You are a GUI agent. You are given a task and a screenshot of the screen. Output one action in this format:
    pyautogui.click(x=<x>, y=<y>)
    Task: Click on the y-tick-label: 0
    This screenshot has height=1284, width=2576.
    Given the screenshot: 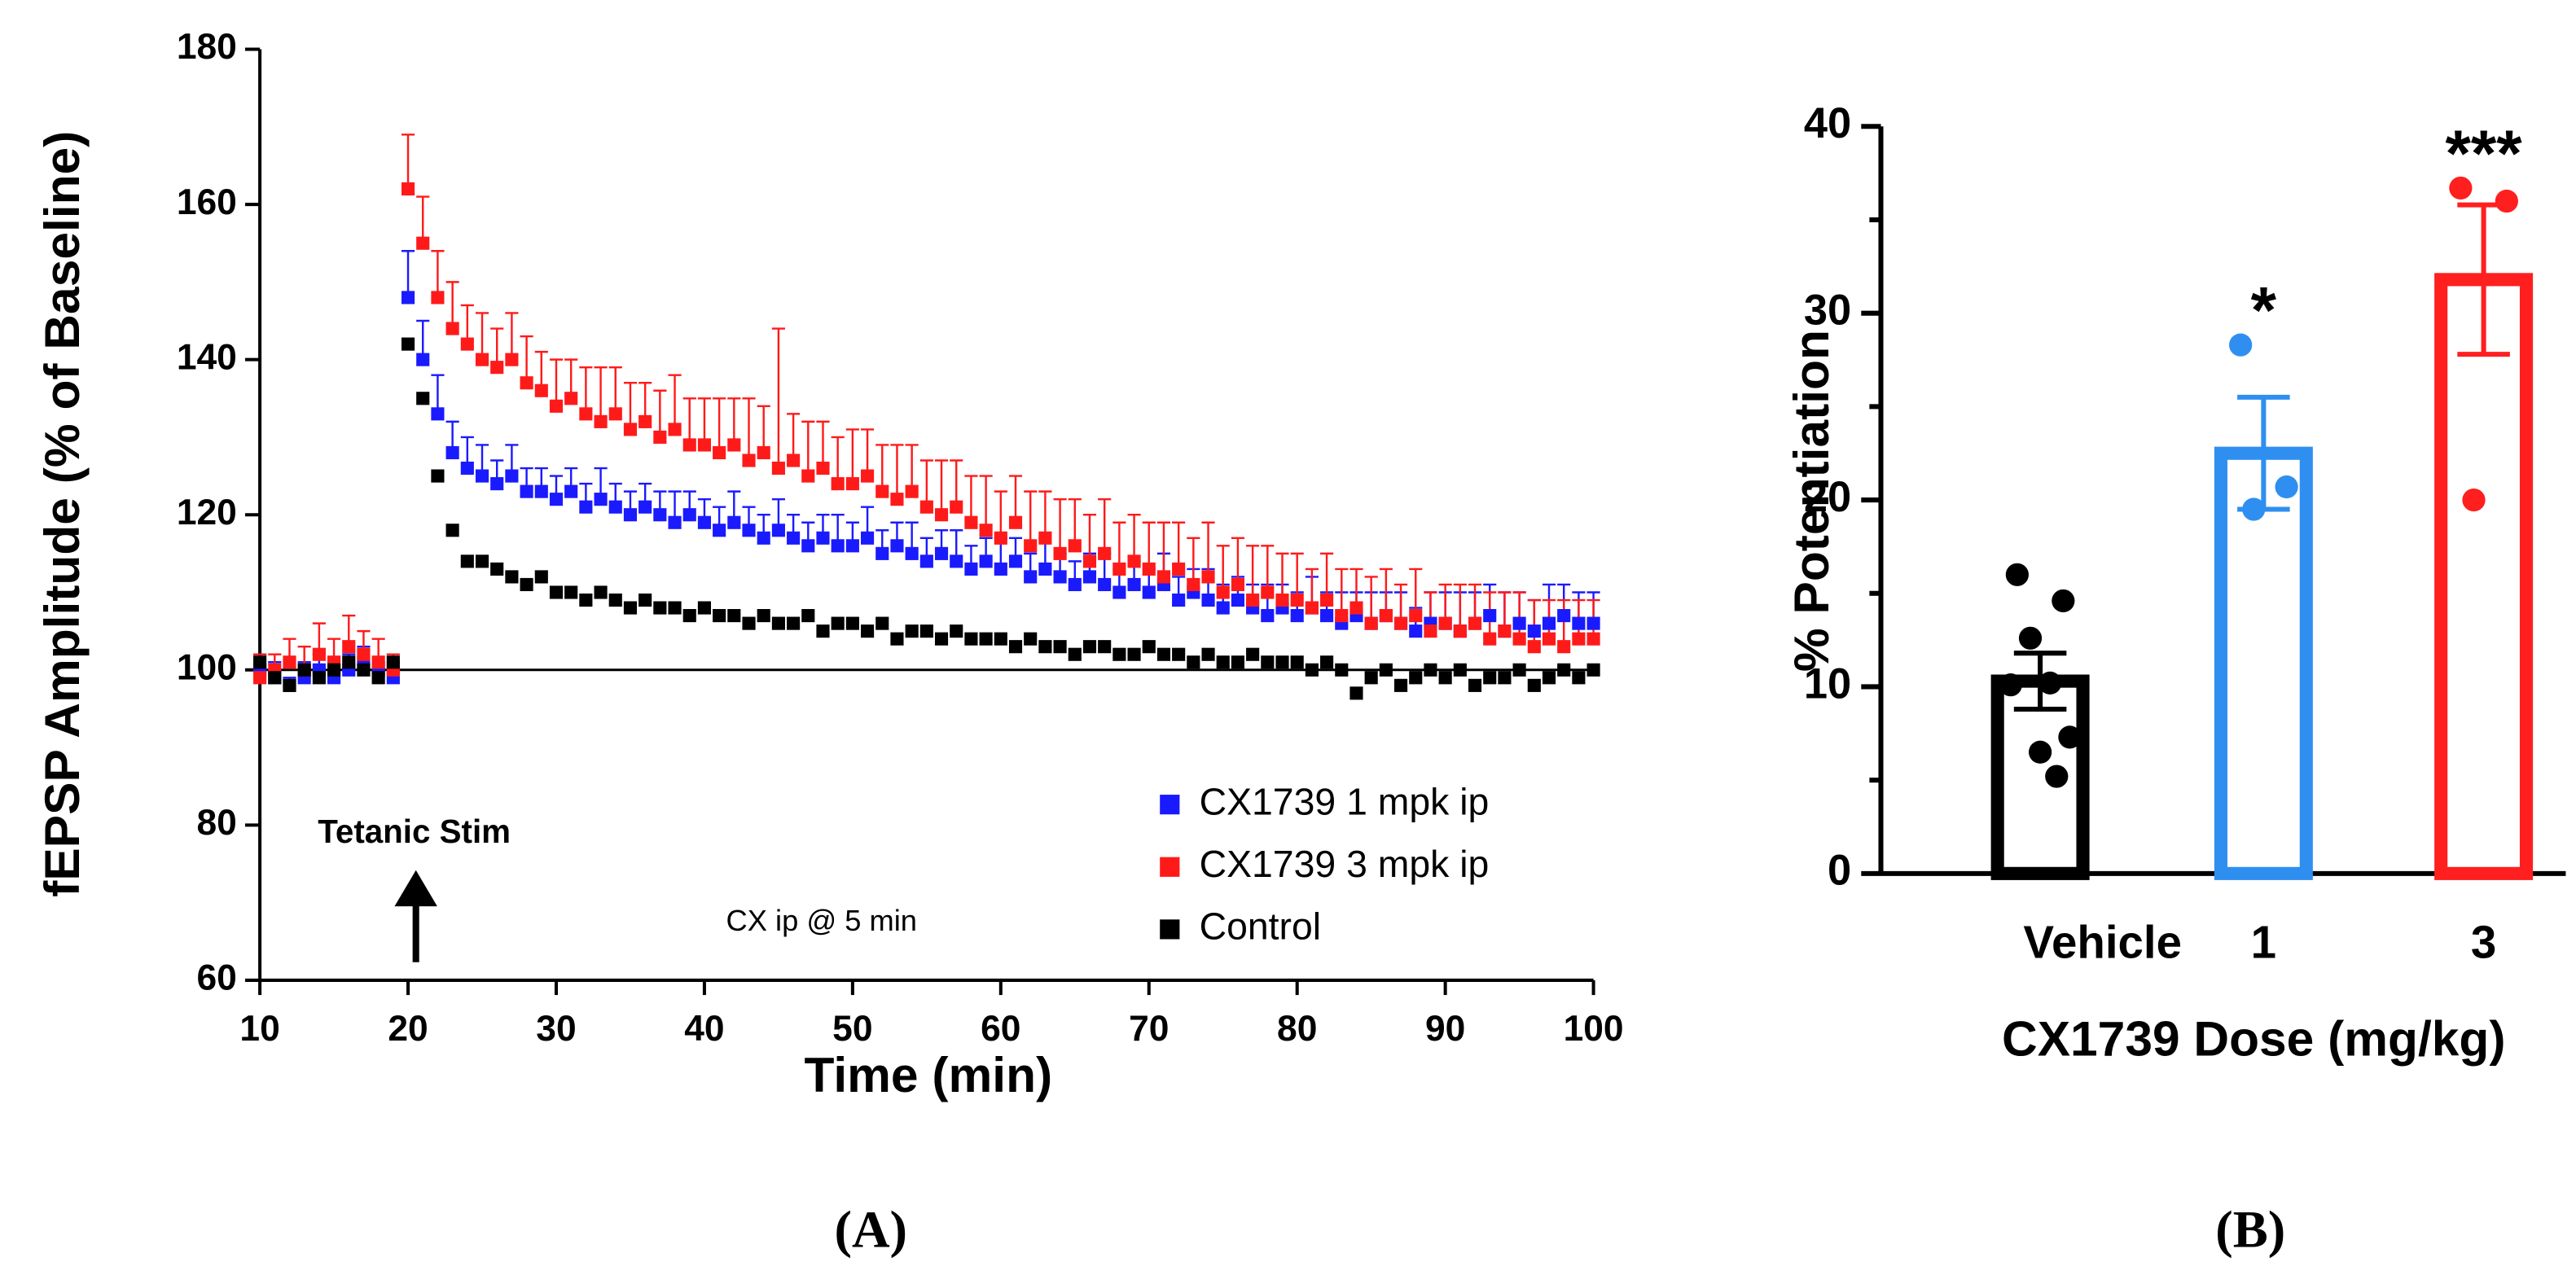 What is the action you would take?
    pyautogui.click(x=1839, y=872)
    